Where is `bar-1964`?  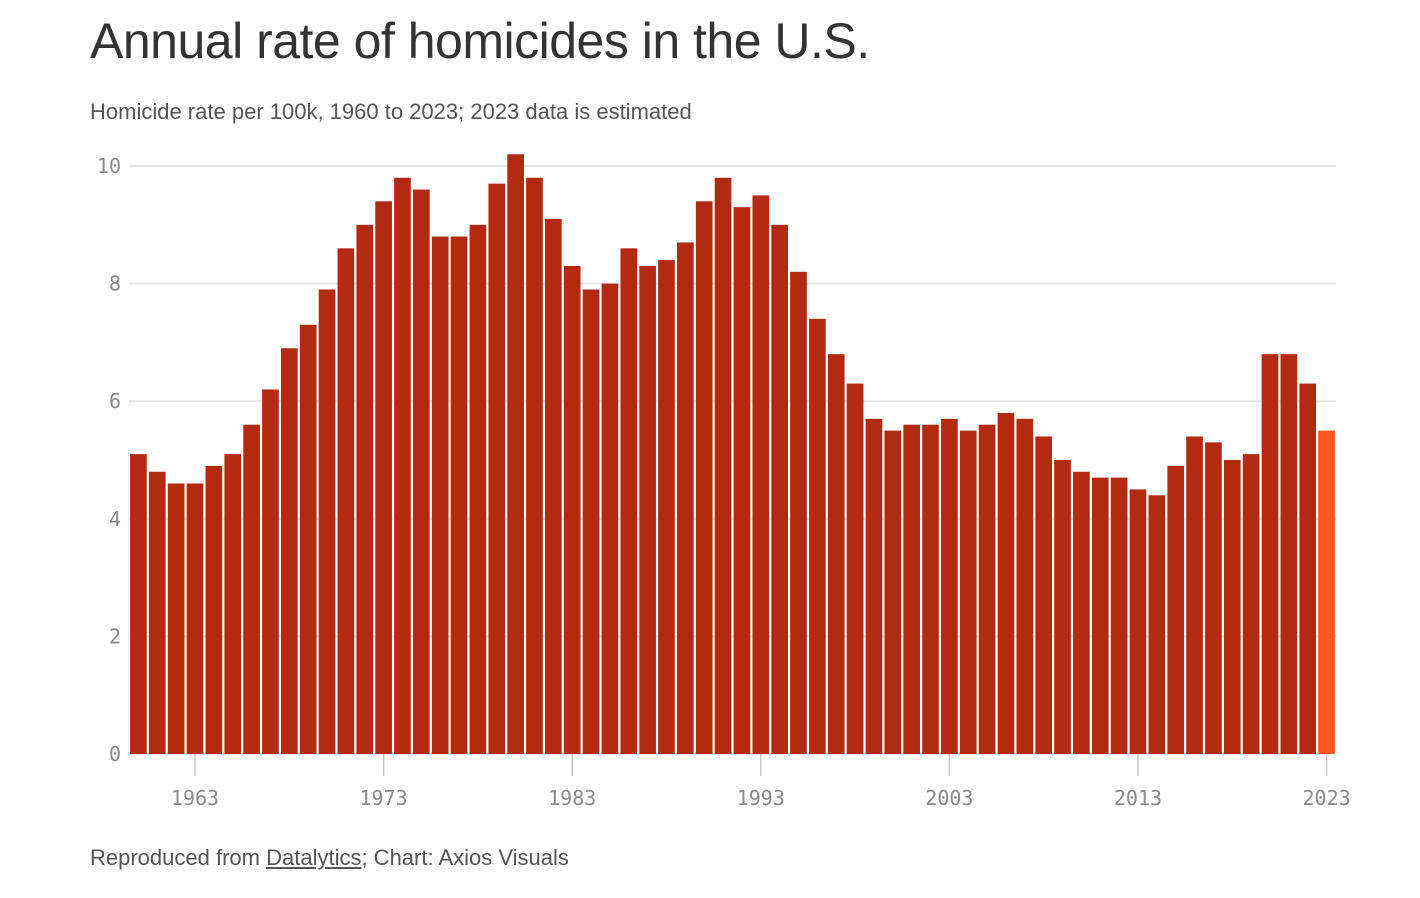 bar-1964 is located at coordinates (214, 609).